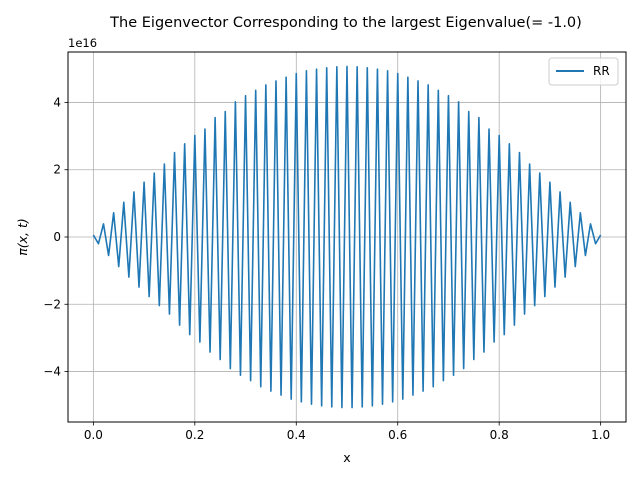 This screenshot has height=480, width=640. Describe the element at coordinates (93, 435) in the screenshot. I see `x-tick-label: 0.0` at that location.